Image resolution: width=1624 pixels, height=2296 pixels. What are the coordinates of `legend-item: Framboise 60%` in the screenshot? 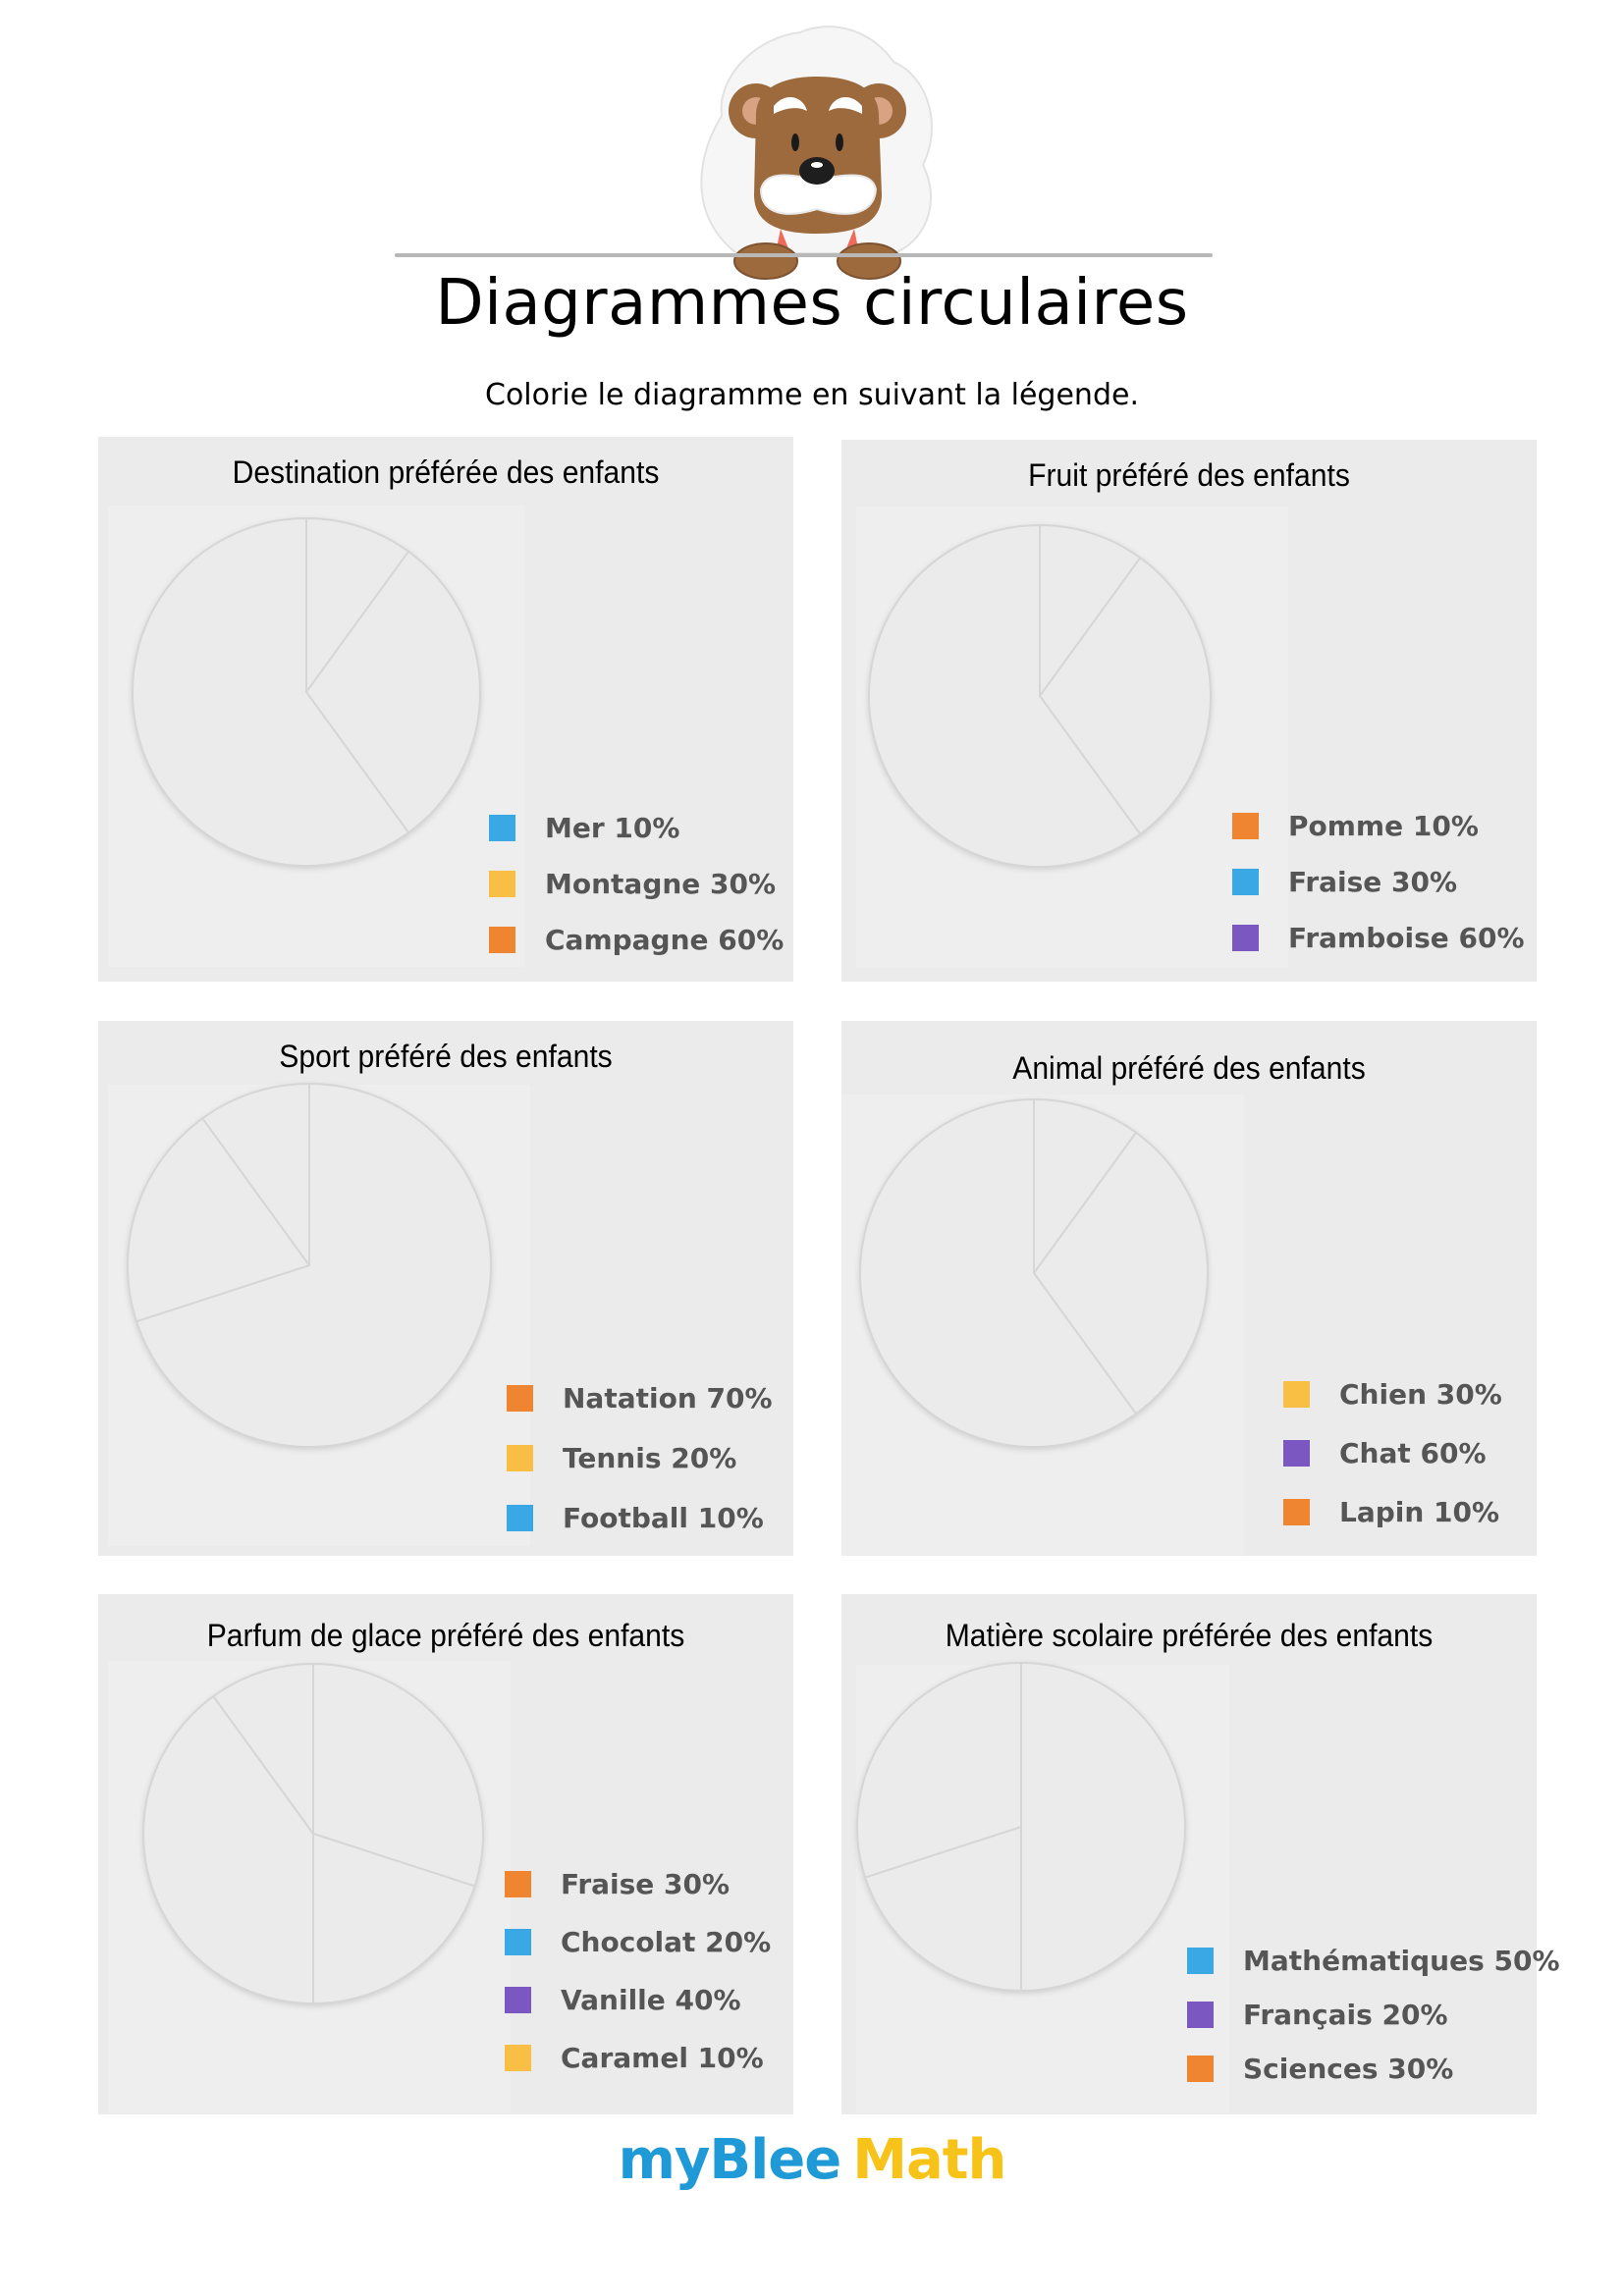 It's located at (1378, 938).